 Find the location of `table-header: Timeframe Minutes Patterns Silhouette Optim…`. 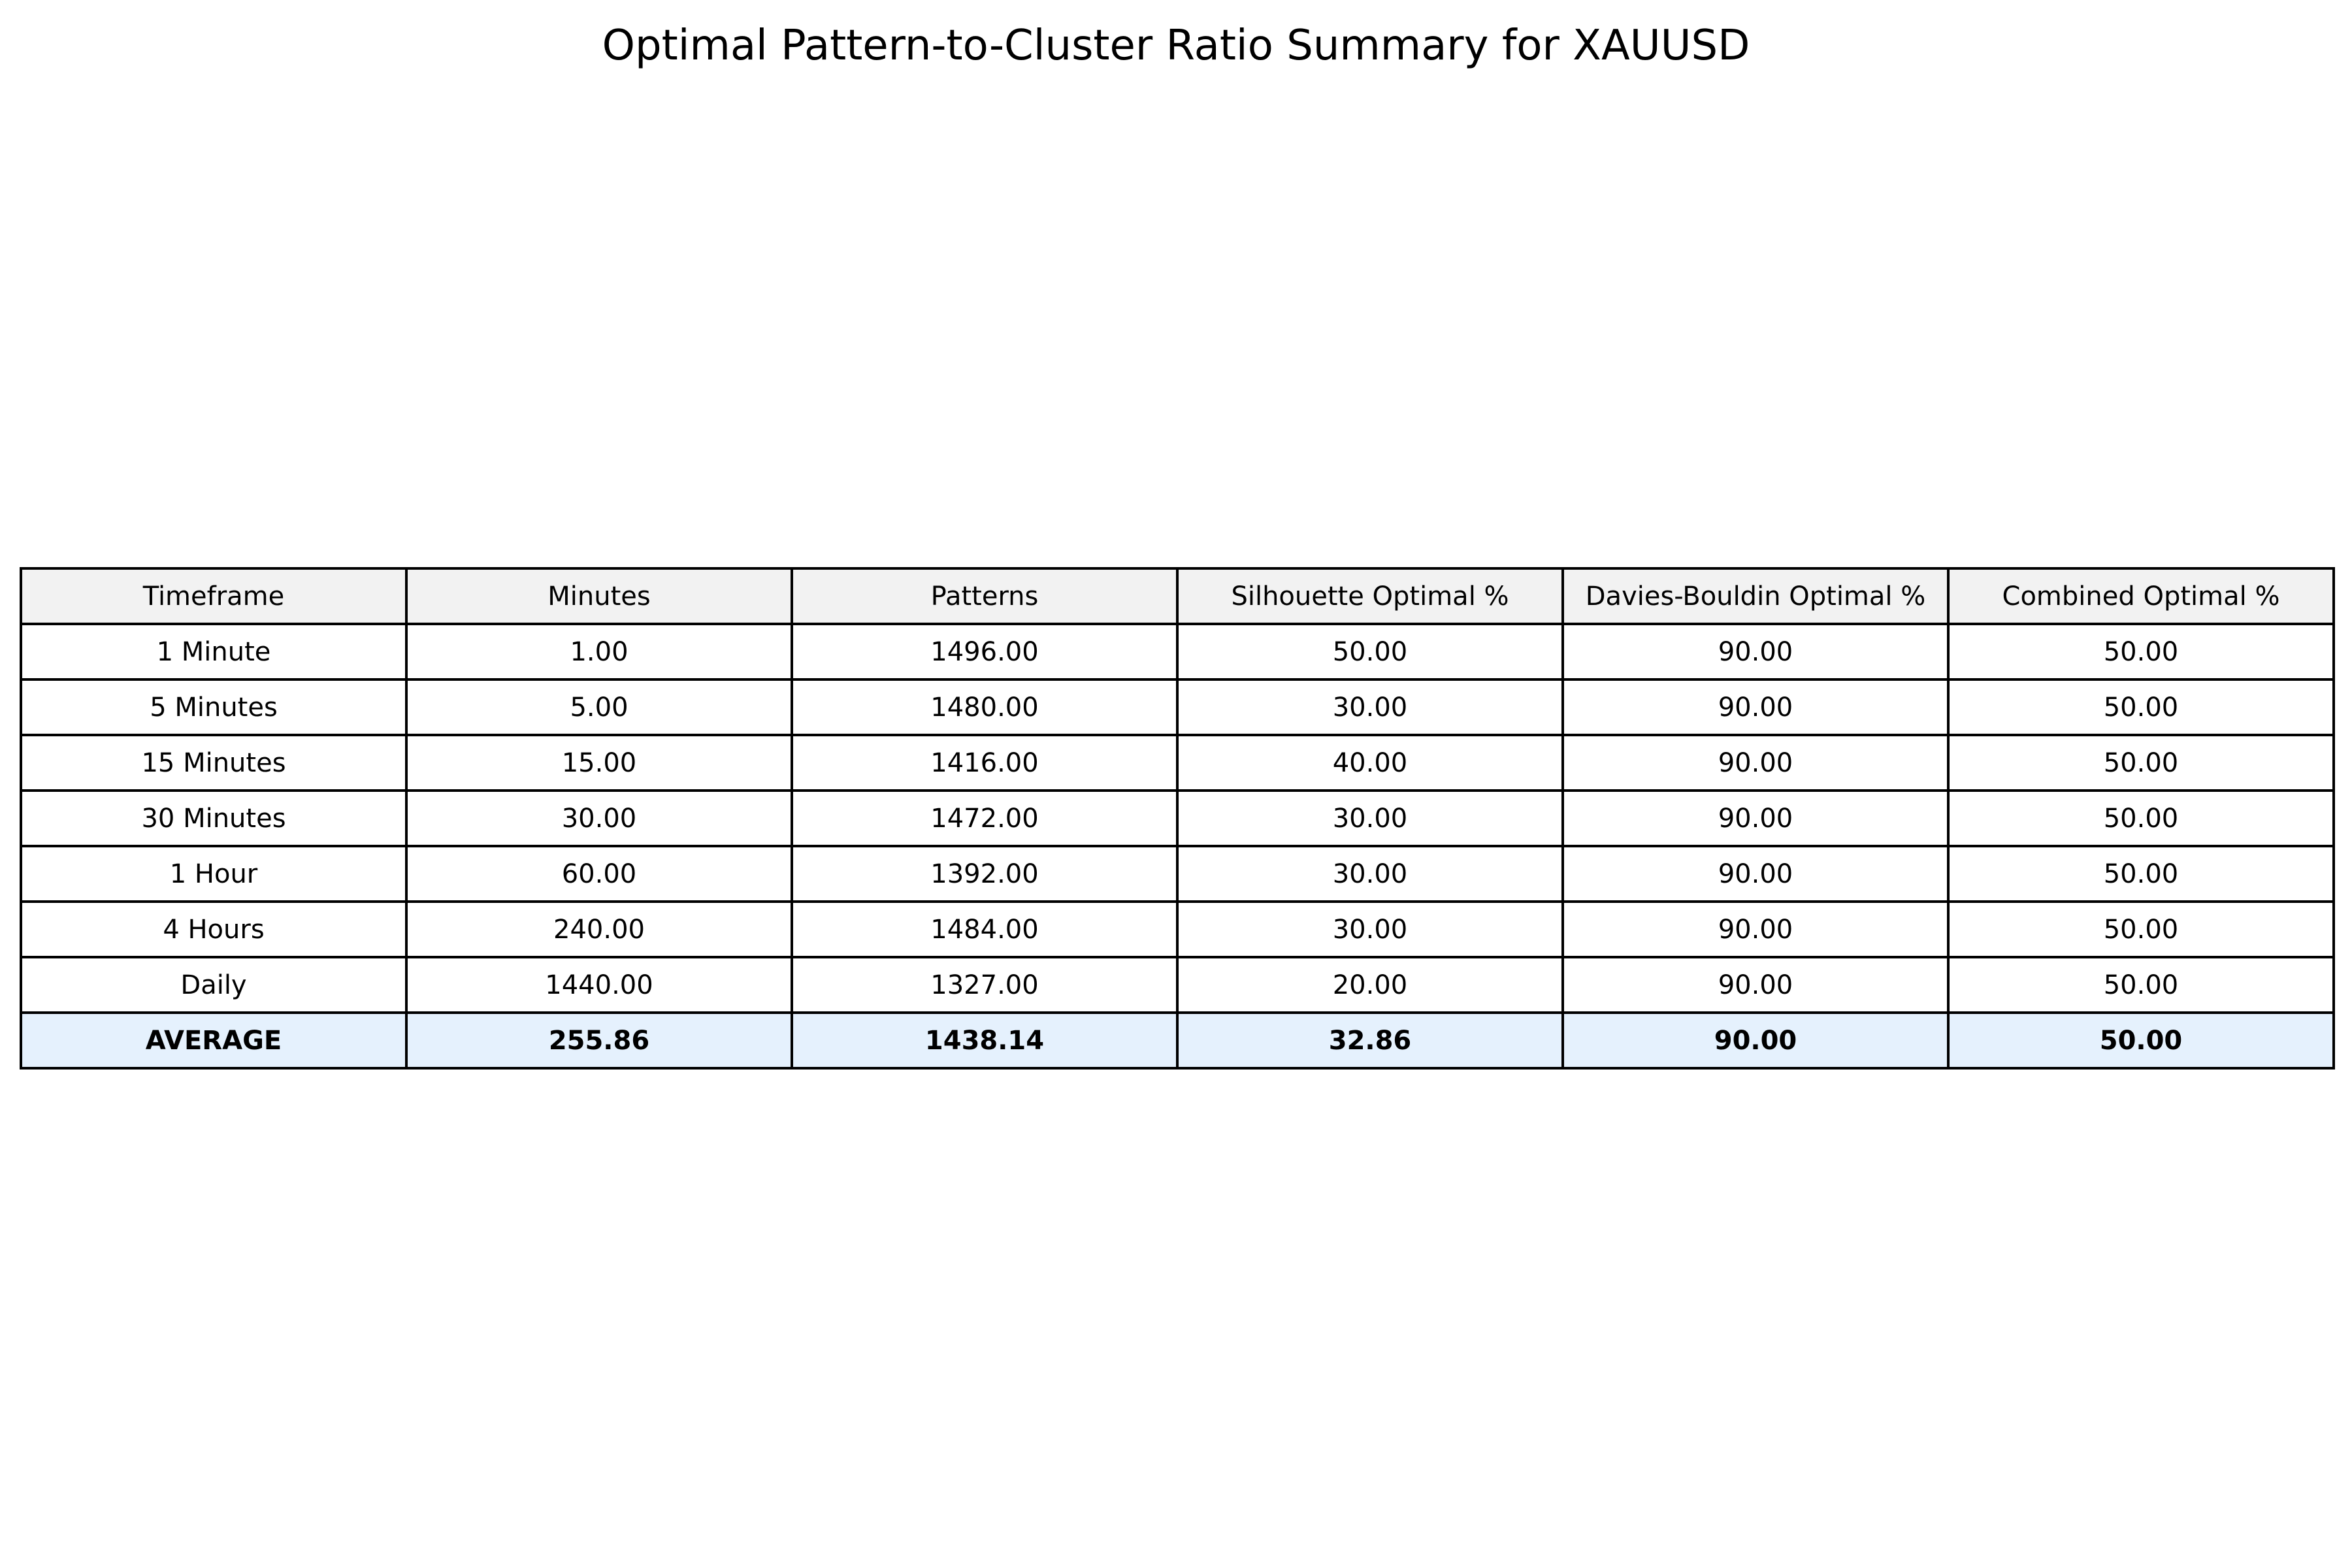

table-header: Timeframe Minutes Patterns Silhouette Optim… is located at coordinates (1177, 596).